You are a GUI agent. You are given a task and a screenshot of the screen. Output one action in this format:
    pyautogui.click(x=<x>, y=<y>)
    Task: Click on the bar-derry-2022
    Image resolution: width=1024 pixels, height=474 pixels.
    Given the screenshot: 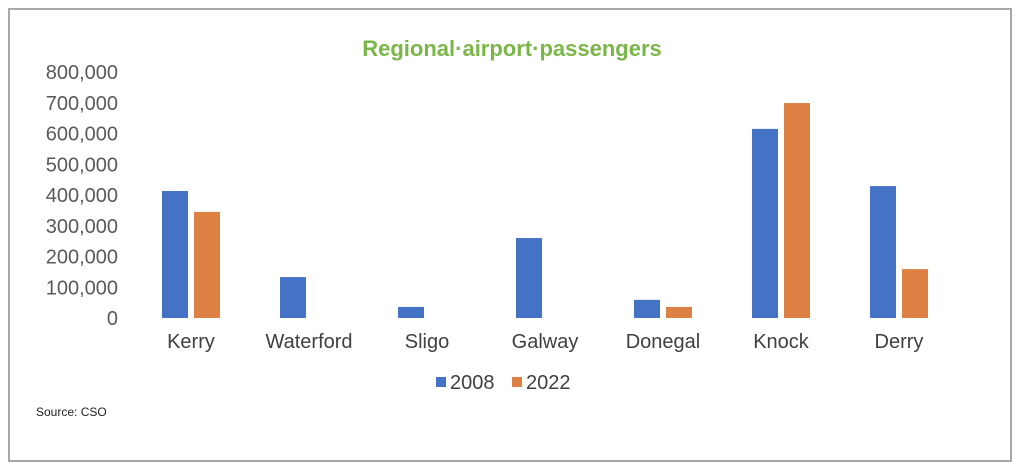 What is the action you would take?
    pyautogui.click(x=915, y=293)
    